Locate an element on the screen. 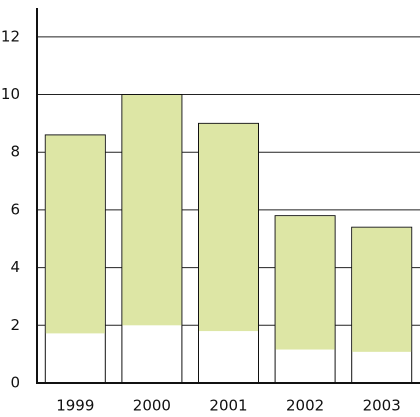 Image resolution: width=420 pixels, height=417 pixels. x-tick-label: 2003 is located at coordinates (382, 406).